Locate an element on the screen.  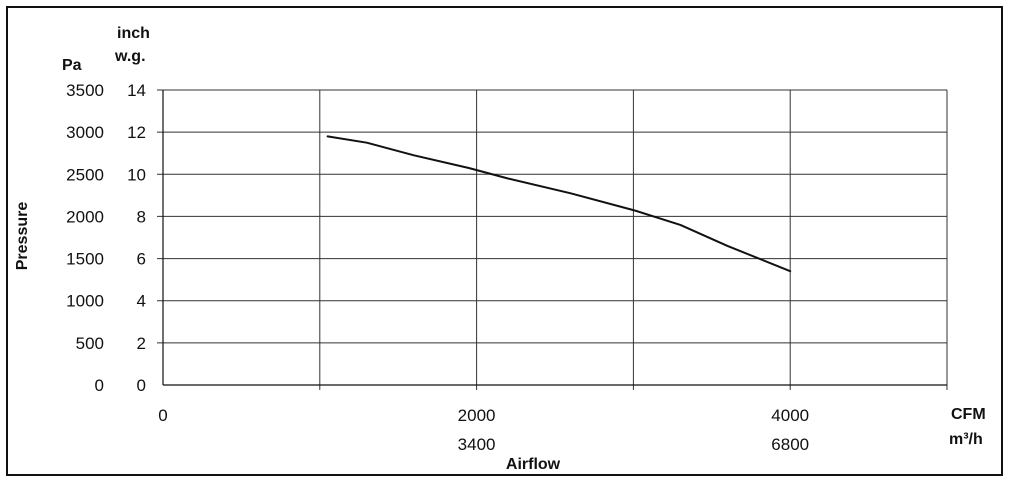
y-tick-label-pa: 3500 is located at coordinates (85, 90).